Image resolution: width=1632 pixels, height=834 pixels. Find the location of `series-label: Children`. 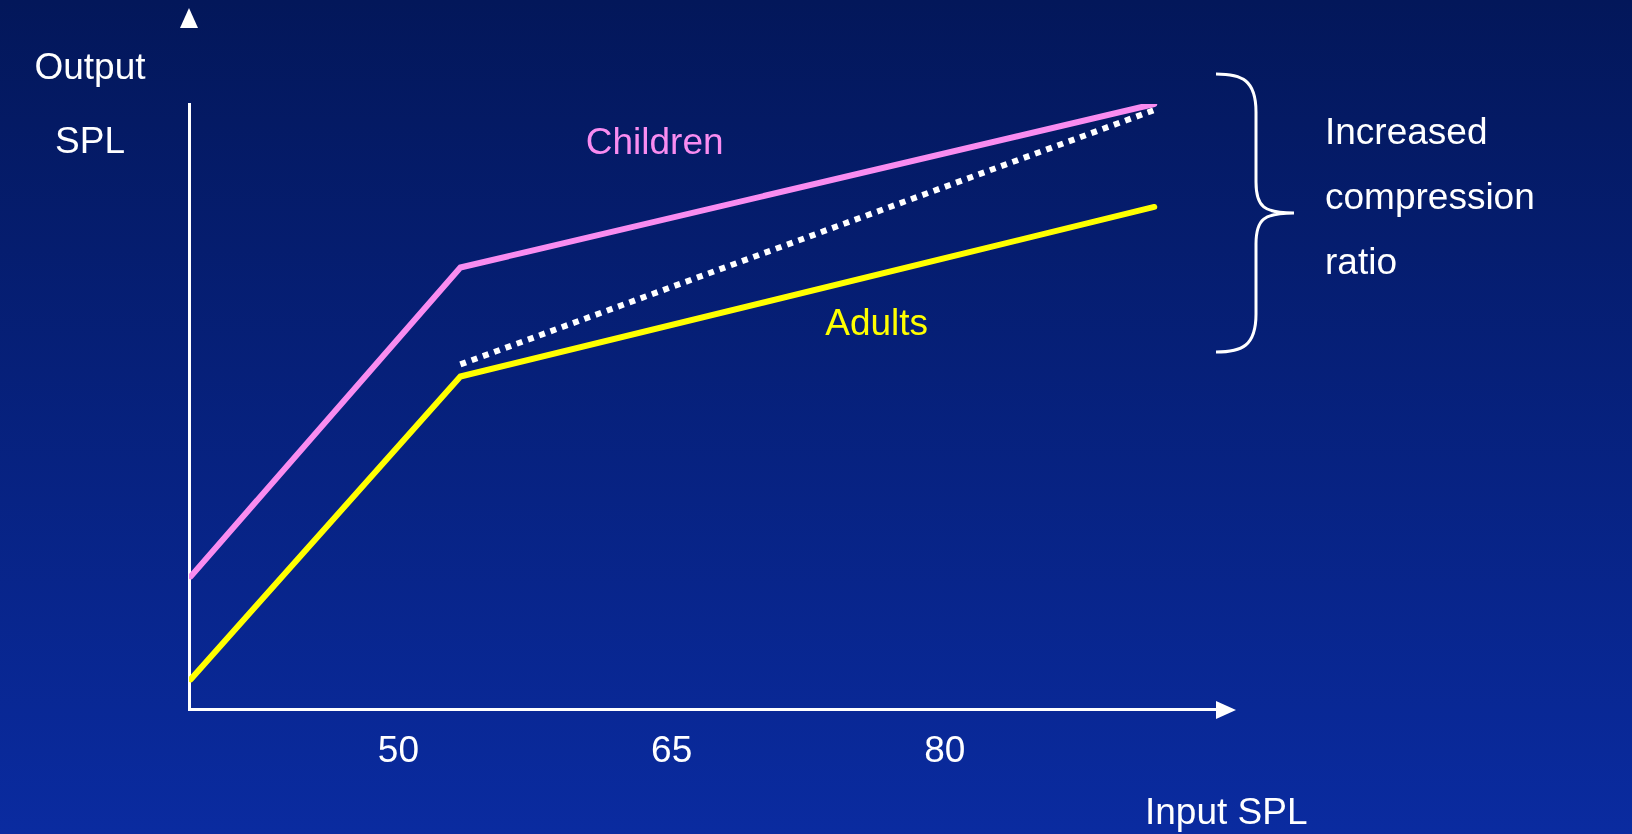

series-label: Children is located at coordinates (654, 141).